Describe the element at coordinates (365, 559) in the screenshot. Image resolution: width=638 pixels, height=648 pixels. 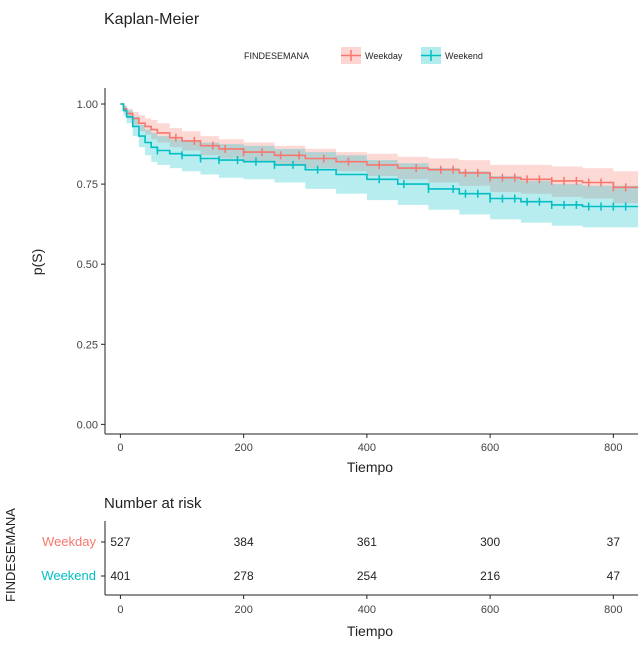
I see `risk-counts: 527 384 361 300 37 401 278 254 216 47` at that location.